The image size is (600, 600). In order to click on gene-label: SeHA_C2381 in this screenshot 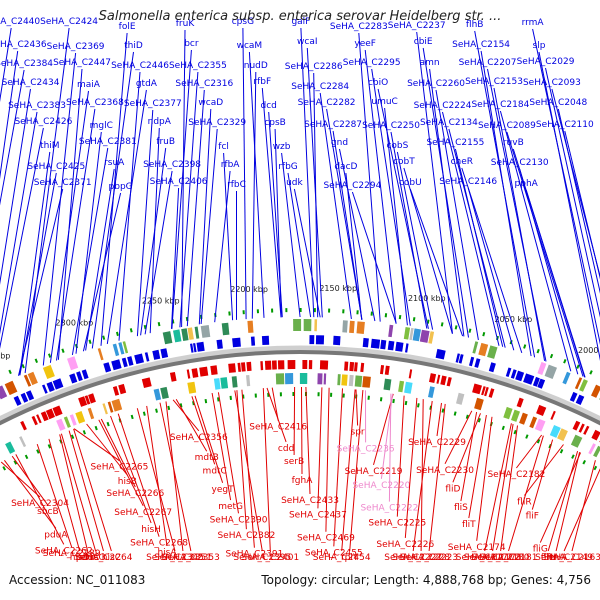, I will do `click(108, 142)`.